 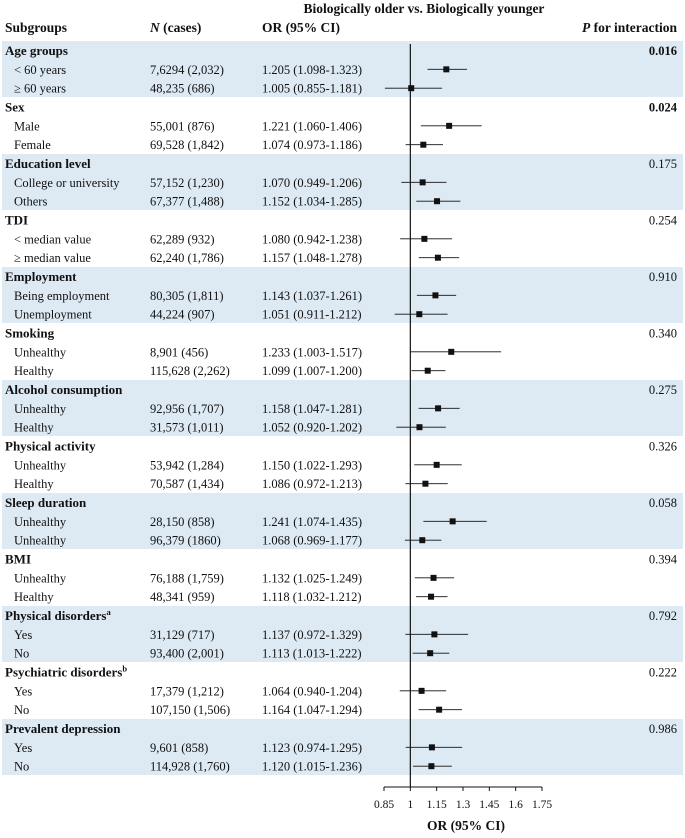 What do you see at coordinates (663, 673) in the screenshot?
I see `p-interaction: 0.222` at bounding box center [663, 673].